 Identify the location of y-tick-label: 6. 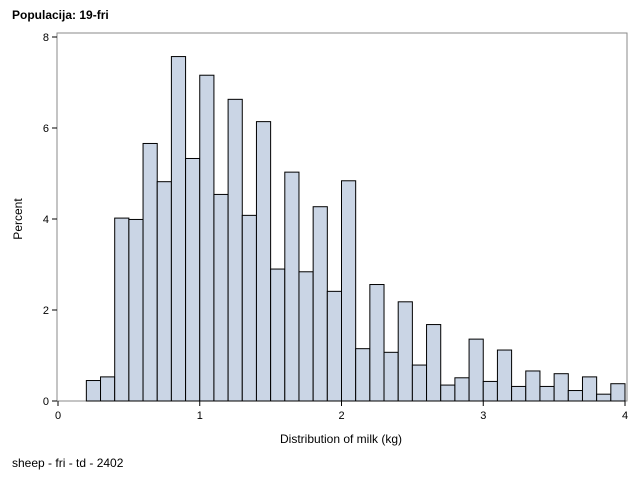
(46, 129).